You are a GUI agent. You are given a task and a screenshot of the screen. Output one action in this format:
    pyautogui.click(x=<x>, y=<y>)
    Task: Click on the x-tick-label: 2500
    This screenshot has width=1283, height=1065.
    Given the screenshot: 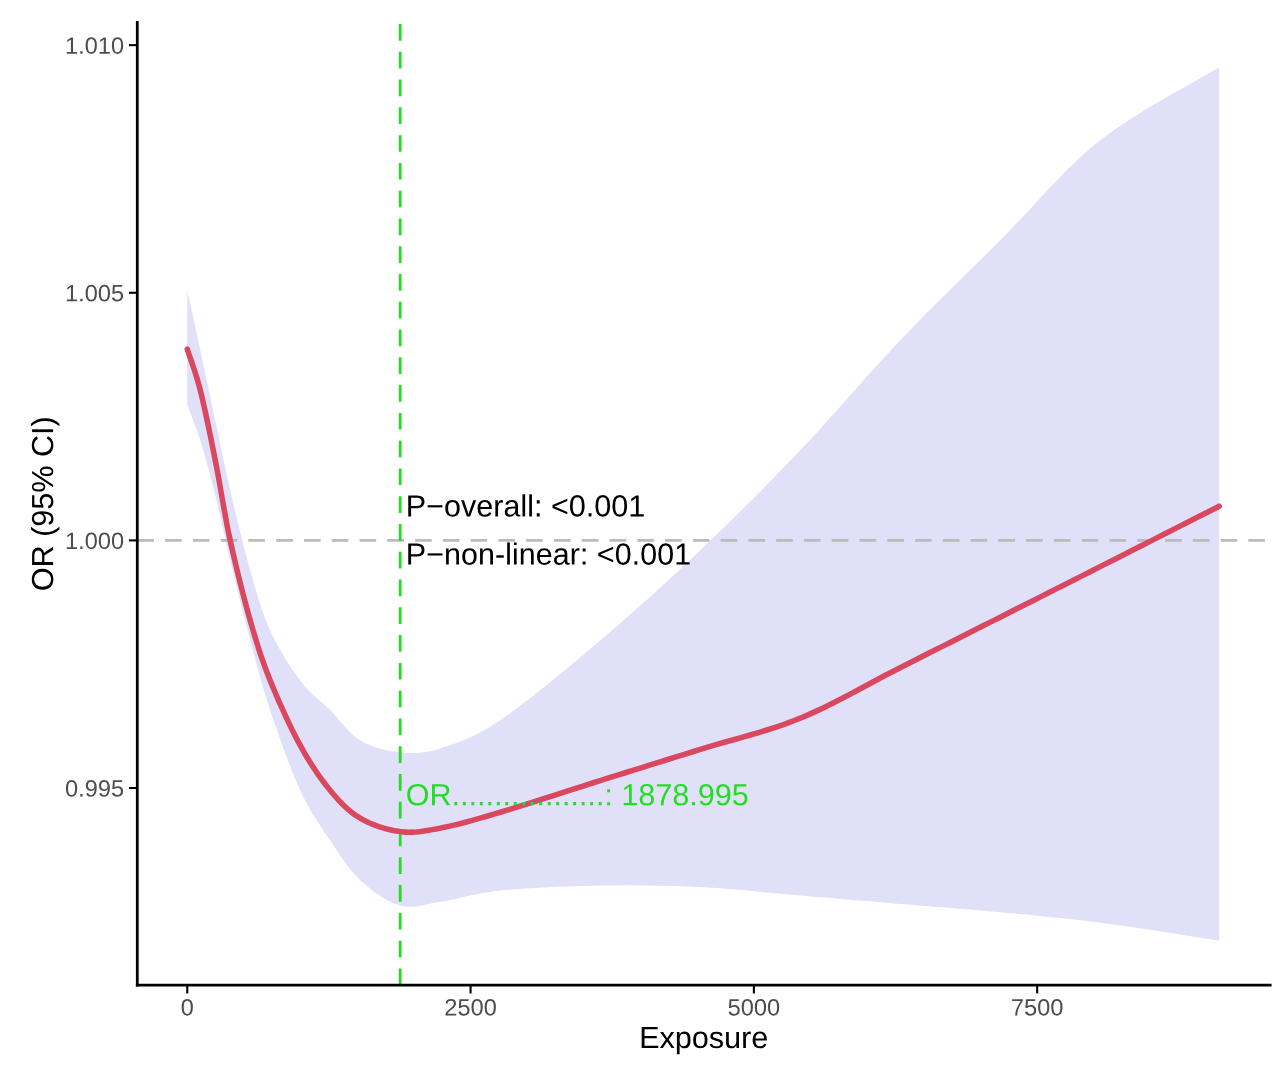 What is the action you would take?
    pyautogui.click(x=470, y=1007)
    